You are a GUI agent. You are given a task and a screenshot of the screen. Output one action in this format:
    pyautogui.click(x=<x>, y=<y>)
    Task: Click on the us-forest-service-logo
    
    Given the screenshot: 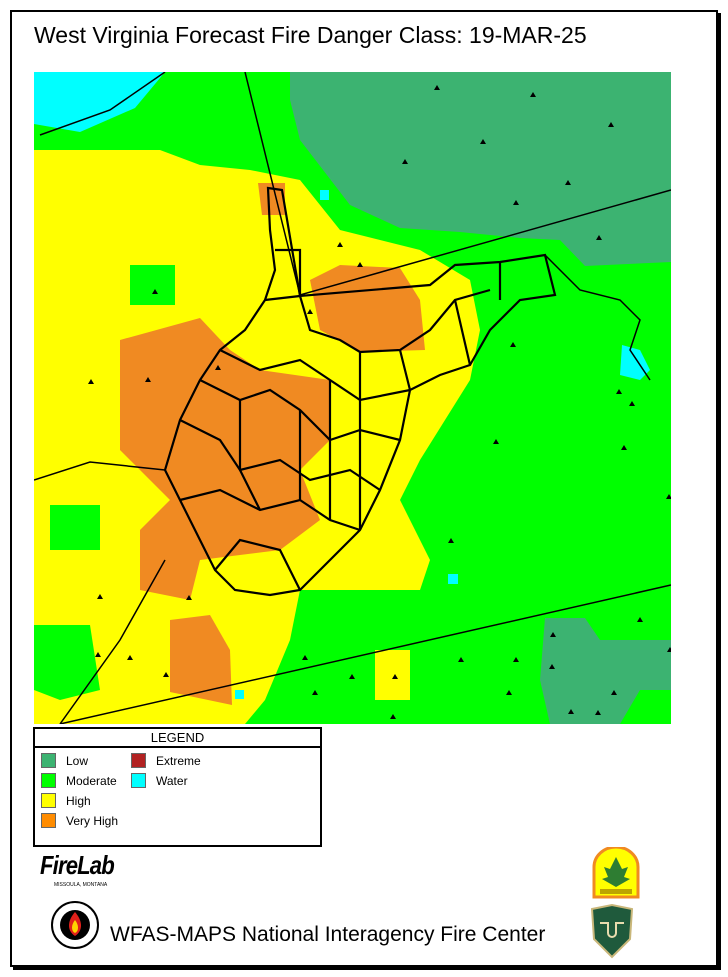 What is the action you would take?
    pyautogui.click(x=612, y=931)
    